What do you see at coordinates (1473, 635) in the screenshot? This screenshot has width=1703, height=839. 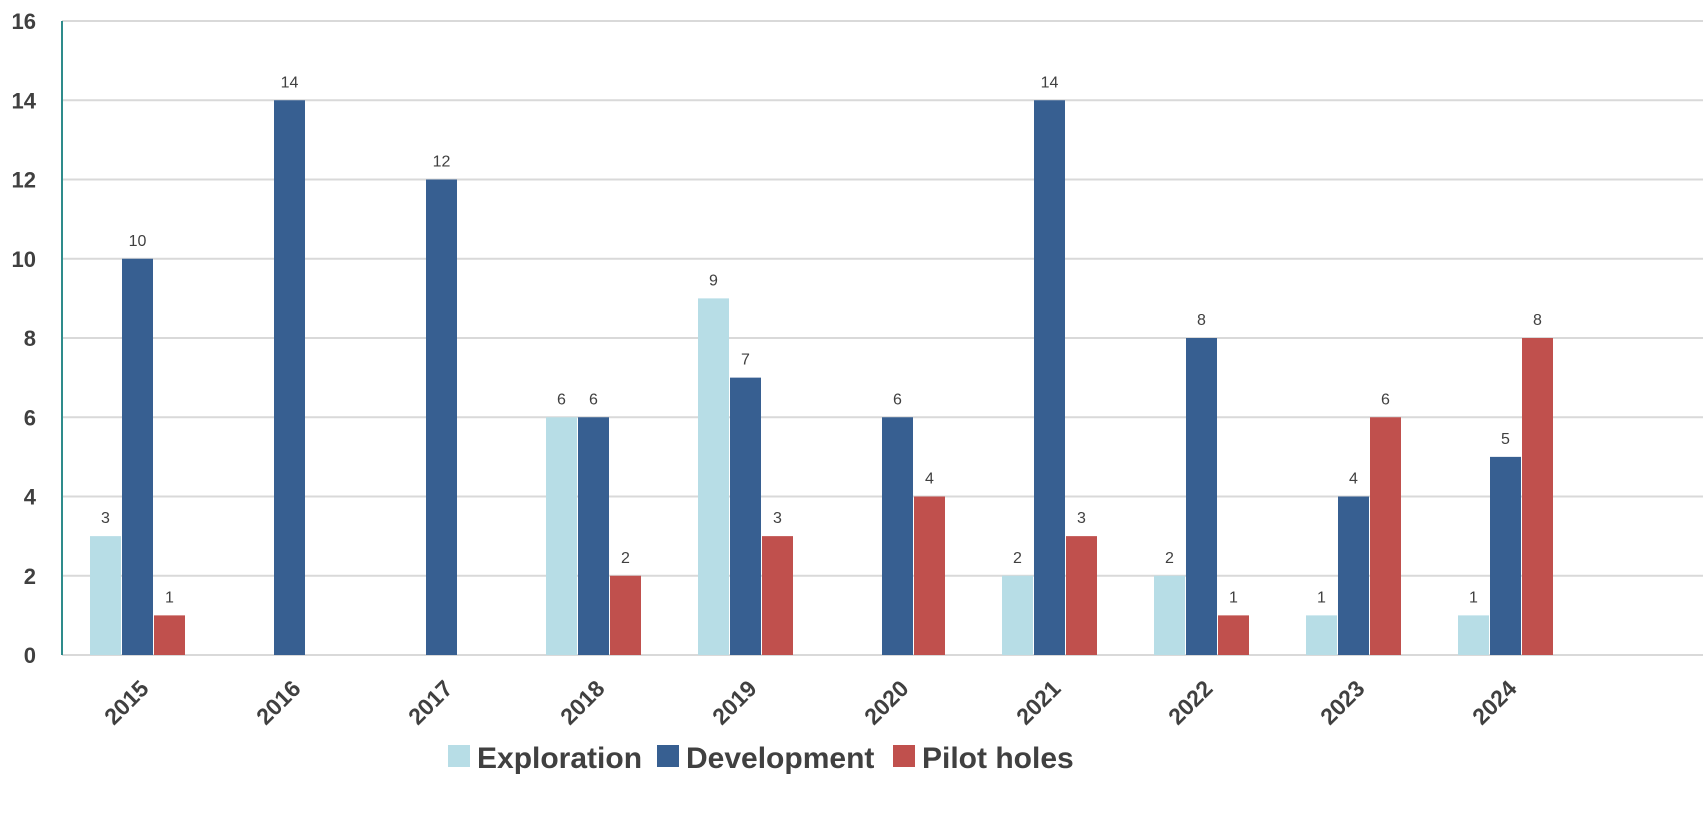 I see `bar-exploration-2024` at bounding box center [1473, 635].